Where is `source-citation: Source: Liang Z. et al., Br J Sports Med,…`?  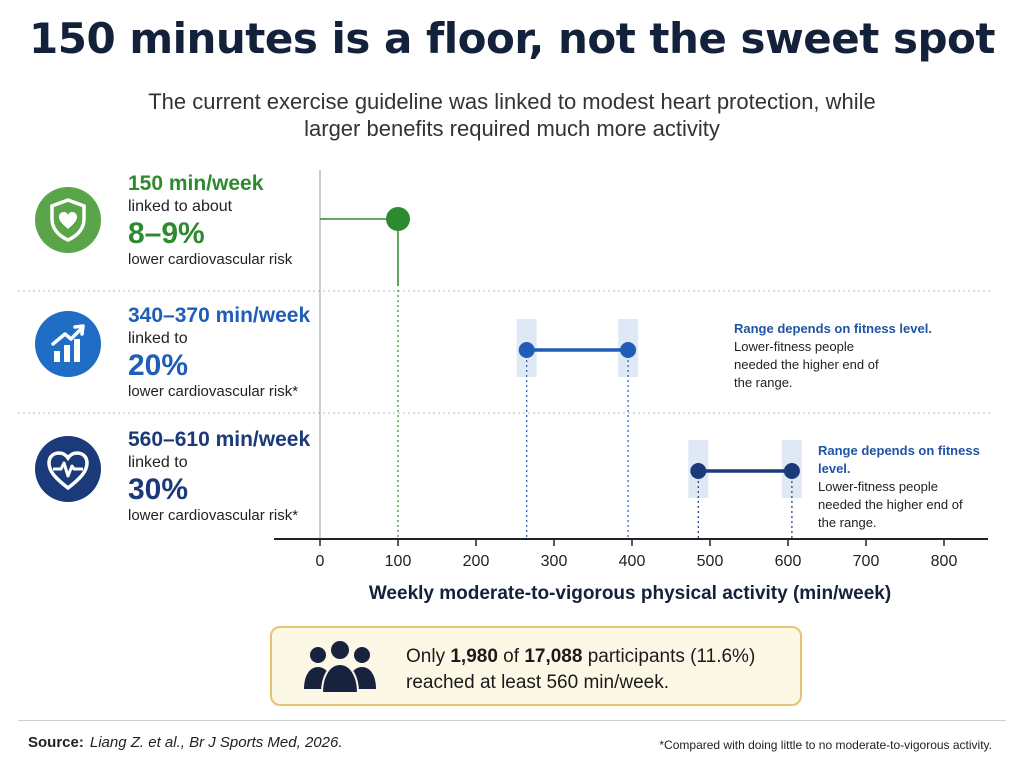
source-citation: Source: Liang Z. et al., Br J Sports Med,… is located at coordinates (185, 742).